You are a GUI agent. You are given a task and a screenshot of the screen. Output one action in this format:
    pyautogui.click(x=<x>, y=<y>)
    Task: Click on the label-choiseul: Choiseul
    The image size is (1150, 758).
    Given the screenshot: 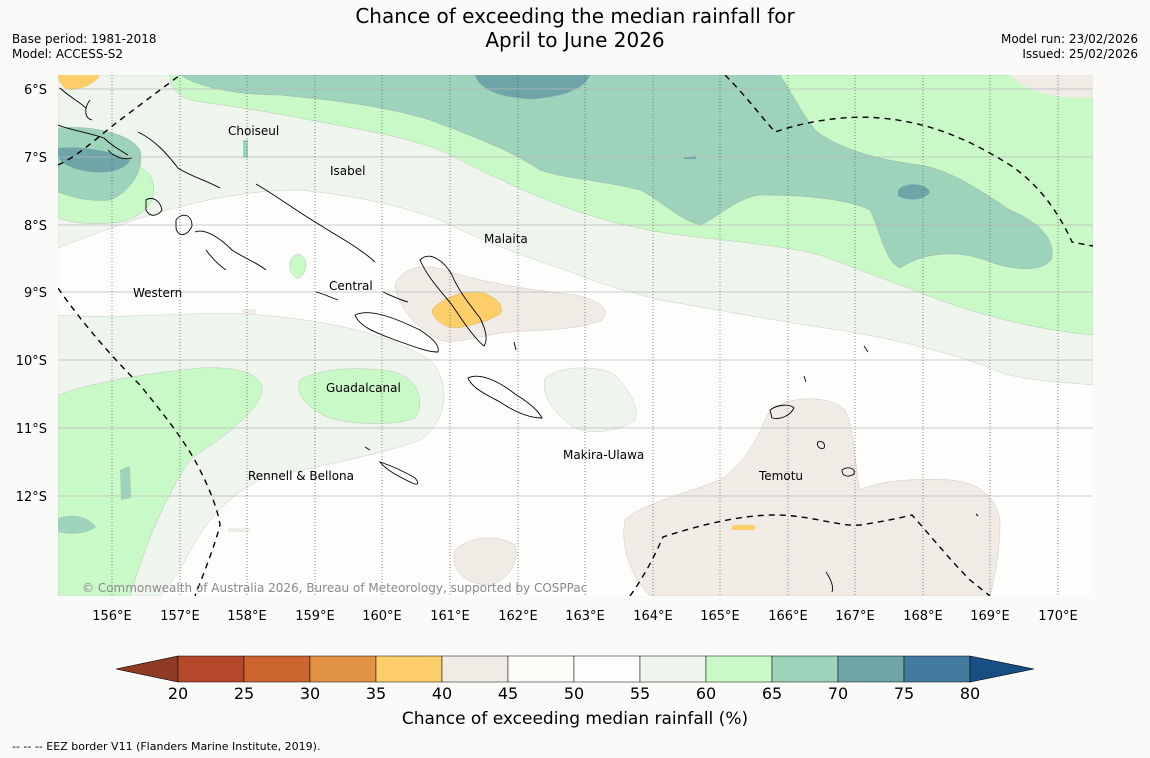 What is the action you would take?
    pyautogui.click(x=253, y=131)
    